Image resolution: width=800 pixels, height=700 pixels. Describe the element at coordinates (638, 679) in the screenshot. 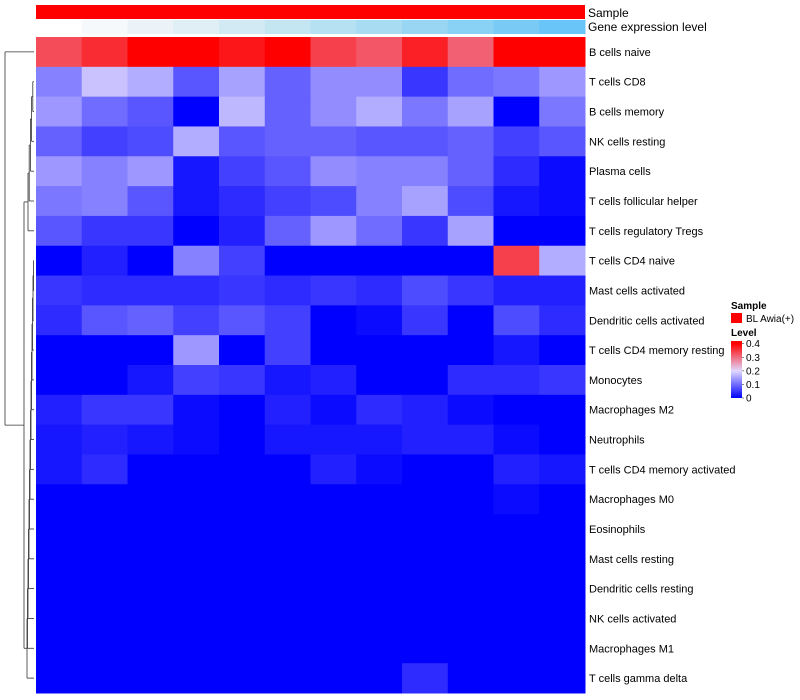

I see `row-label: T cells gamma delta` at that location.